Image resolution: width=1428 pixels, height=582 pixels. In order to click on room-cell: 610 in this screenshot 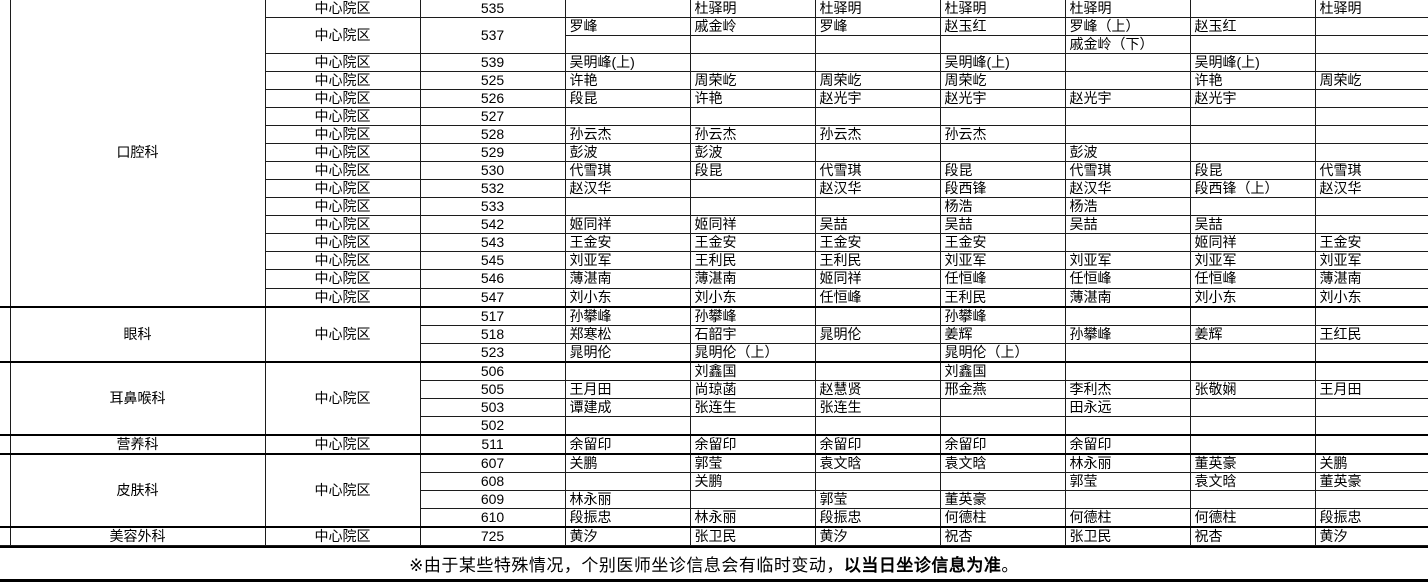, I will do `click(492, 517)`.